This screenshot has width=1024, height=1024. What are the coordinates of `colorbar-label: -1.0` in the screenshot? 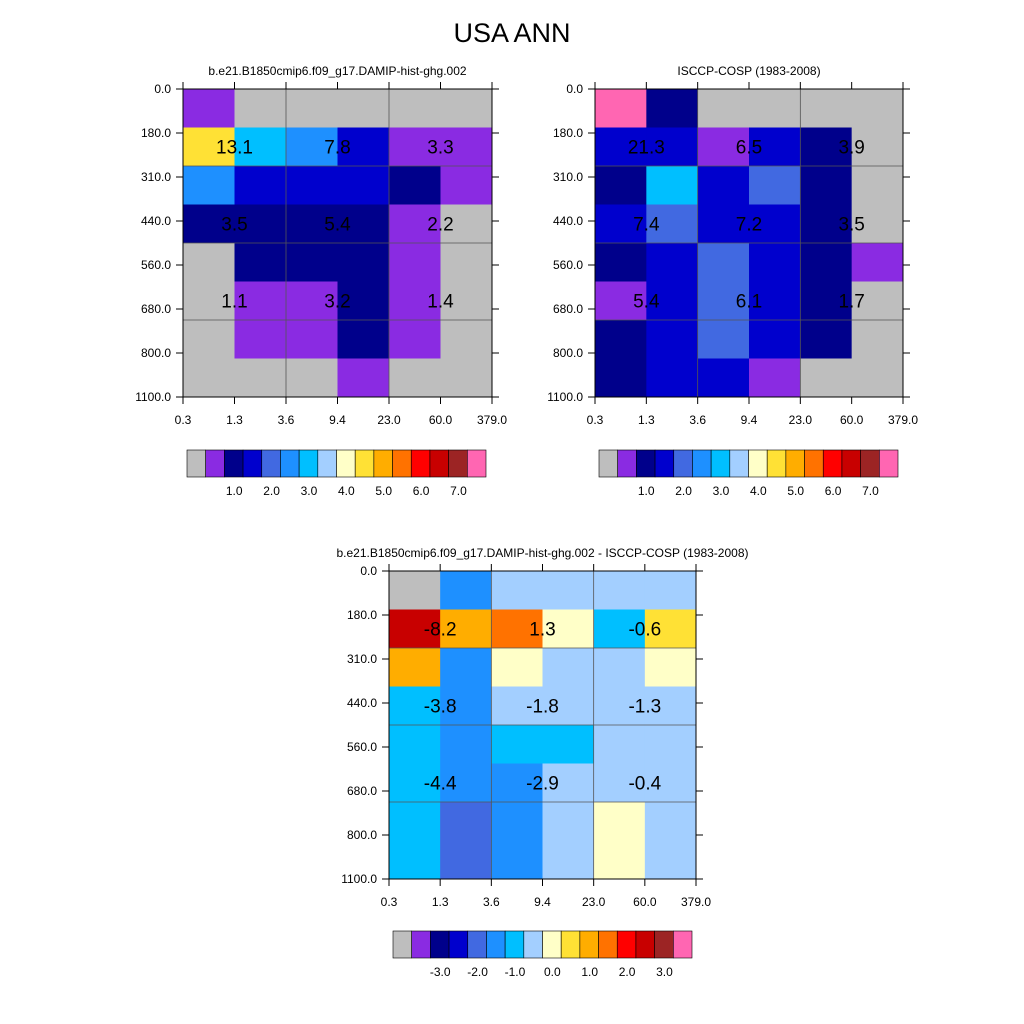 It's located at (515, 972).